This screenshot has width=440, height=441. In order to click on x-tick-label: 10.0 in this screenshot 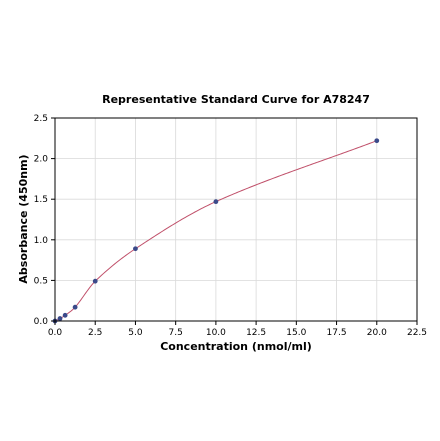, I will do `click(216, 333)`.